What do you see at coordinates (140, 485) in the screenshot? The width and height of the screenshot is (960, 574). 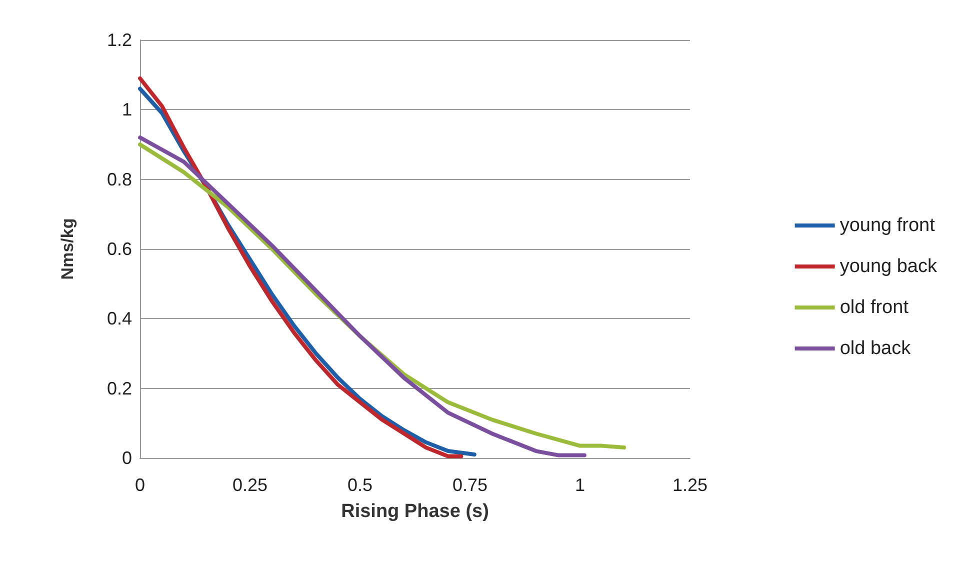 I see `x-tick-label: 0` at bounding box center [140, 485].